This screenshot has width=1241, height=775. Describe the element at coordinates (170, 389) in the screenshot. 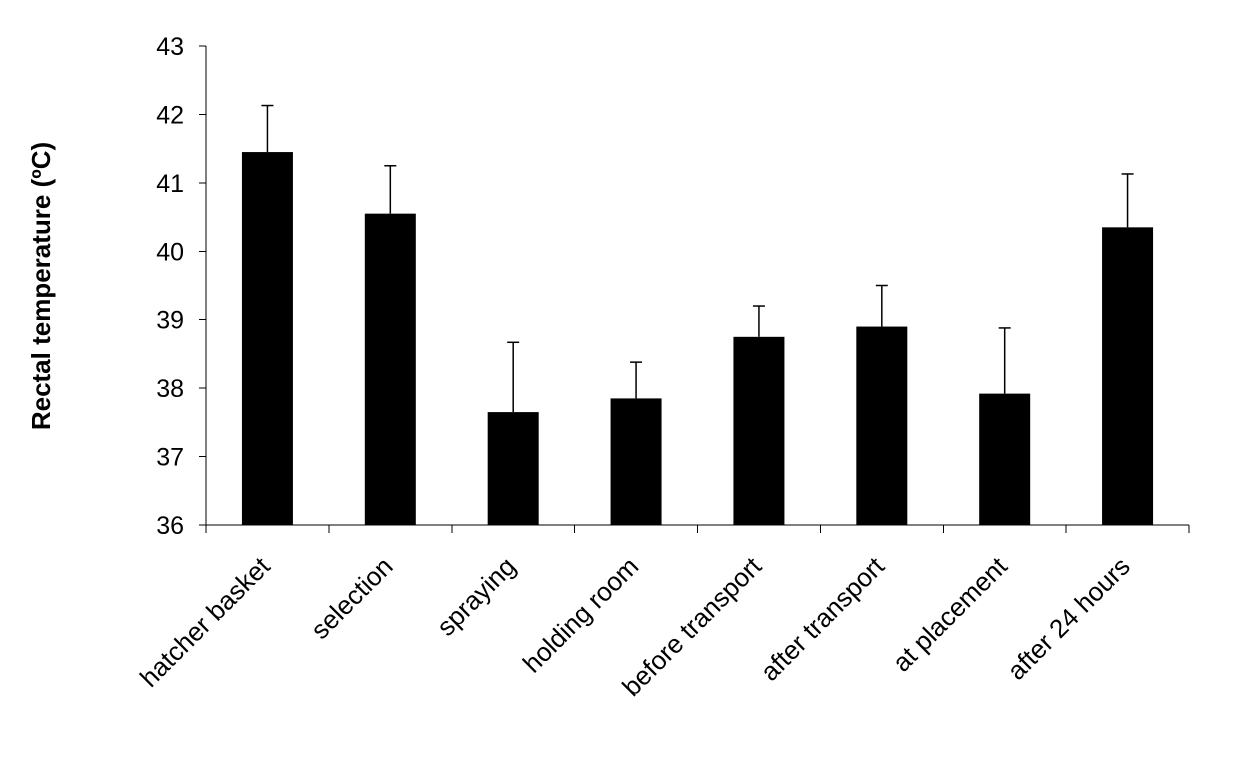

I see `y-tick-label: 38` at that location.